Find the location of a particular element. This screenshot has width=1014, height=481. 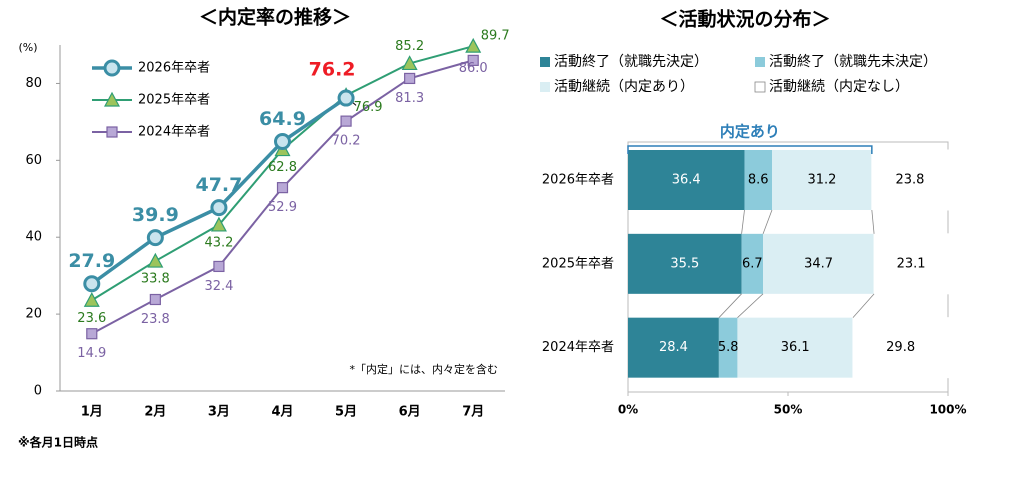

value-label: 35.5 is located at coordinates (684, 263).